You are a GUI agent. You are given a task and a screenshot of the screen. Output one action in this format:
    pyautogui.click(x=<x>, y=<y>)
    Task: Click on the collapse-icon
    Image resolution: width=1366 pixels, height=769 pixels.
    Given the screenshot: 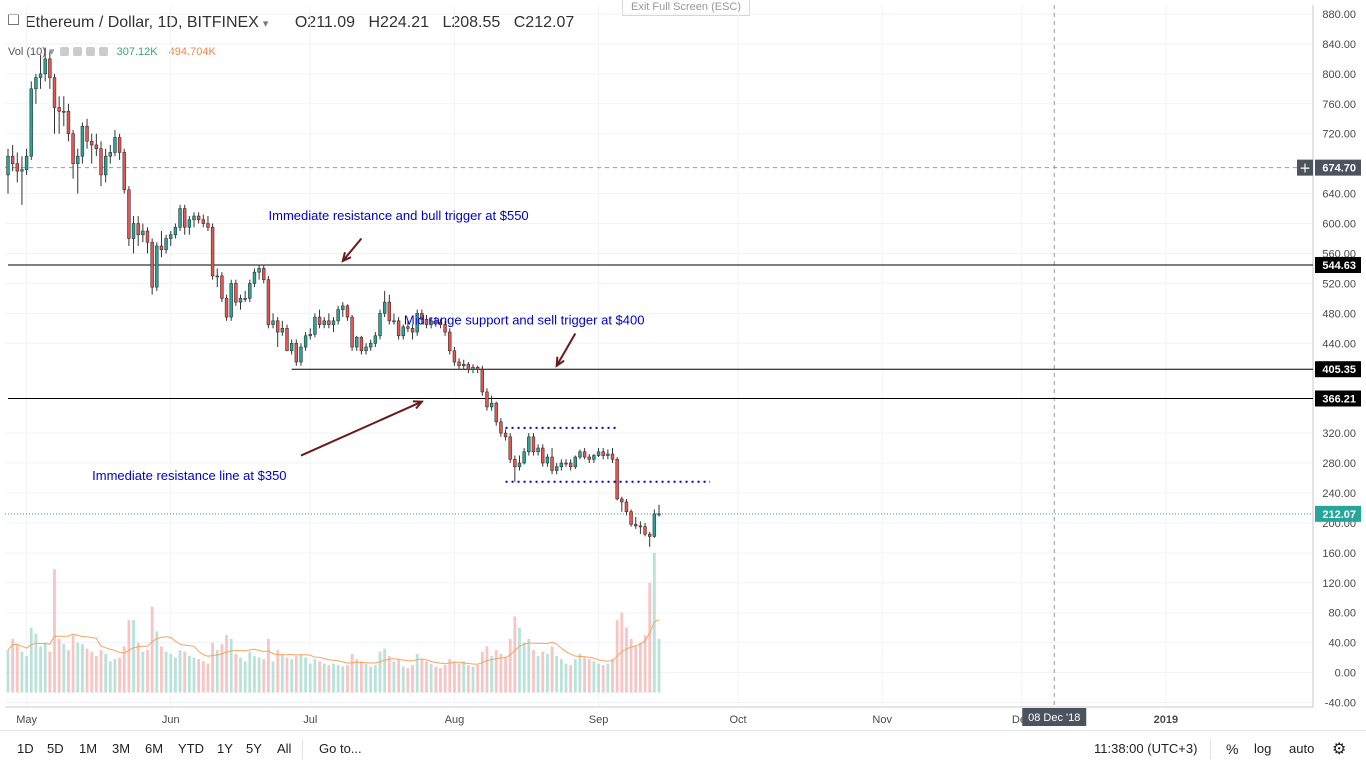 What is the action you would take?
    pyautogui.click(x=13, y=19)
    